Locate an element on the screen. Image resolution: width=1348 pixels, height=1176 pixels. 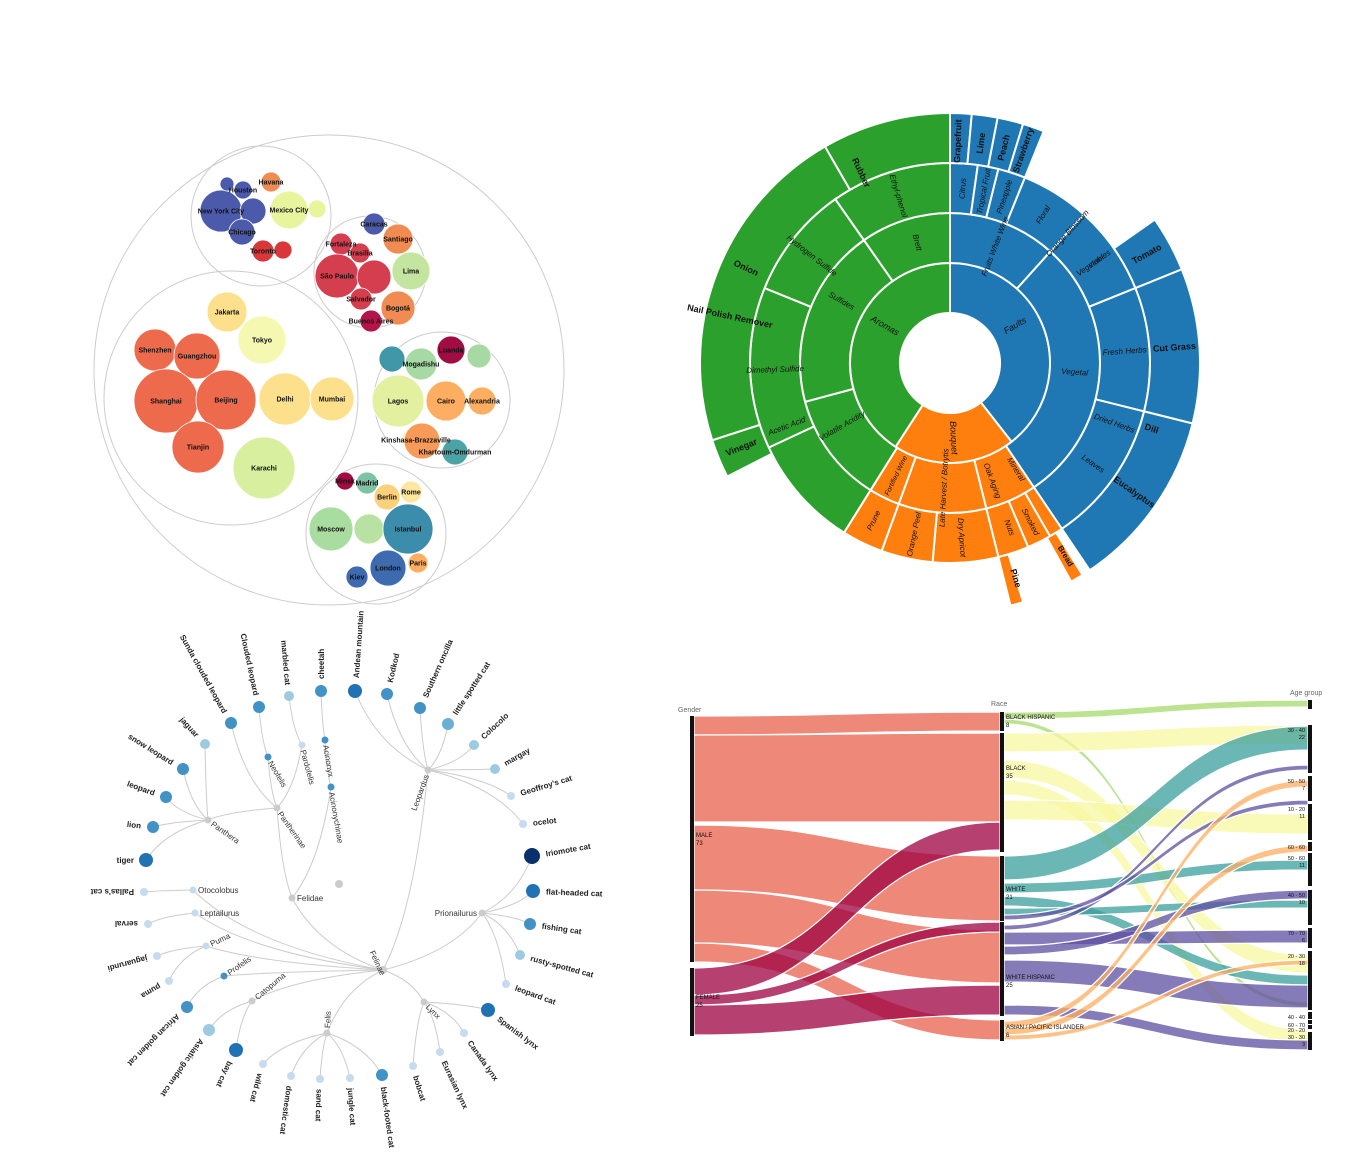
sankey-column-title-gender: Gender is located at coordinates (690, 710).